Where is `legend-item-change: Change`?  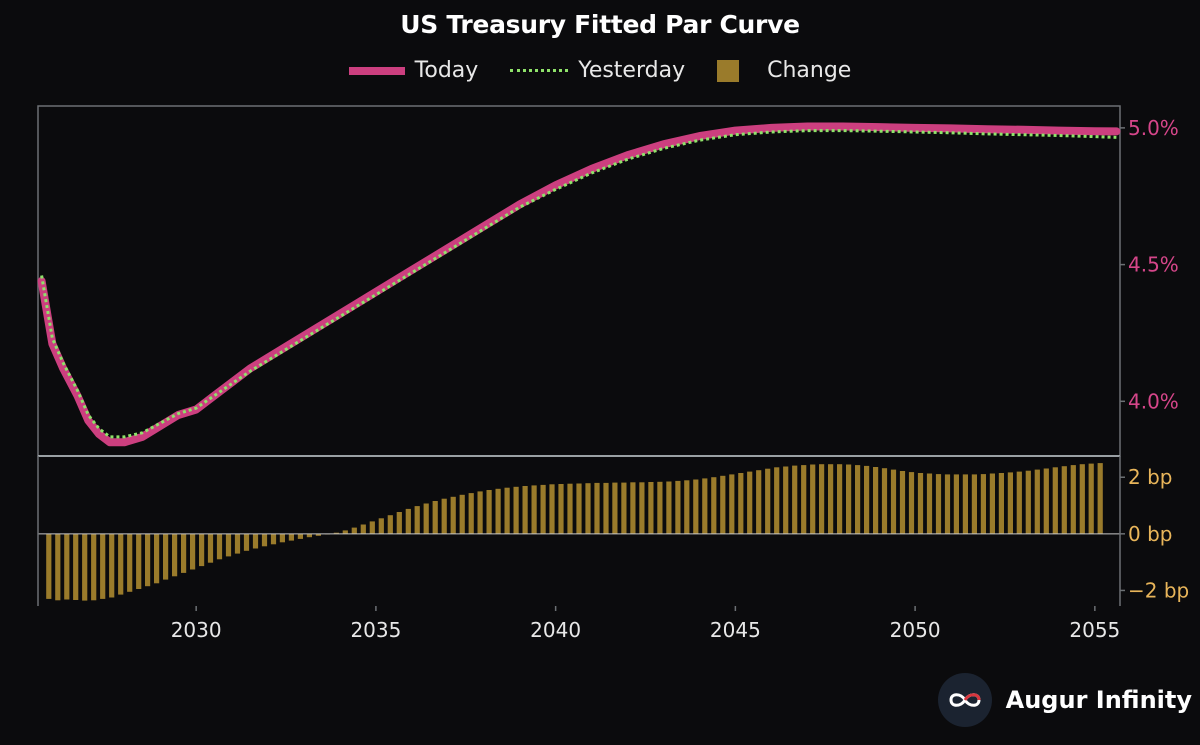
legend-item-change: Change is located at coordinates (784, 70).